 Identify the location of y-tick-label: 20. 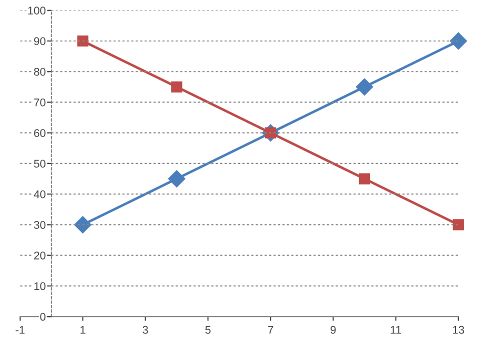
(40, 256).